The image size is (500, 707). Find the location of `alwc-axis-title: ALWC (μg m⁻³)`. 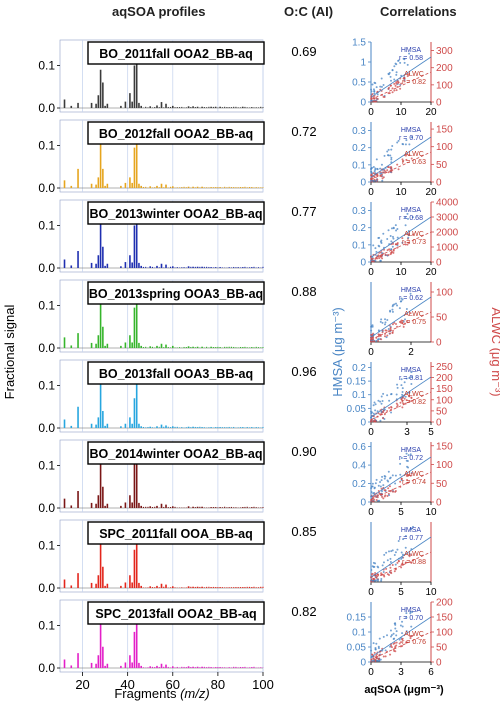

alwc-axis-title: ALWC (μg m⁻³) is located at coordinates (494, 351).